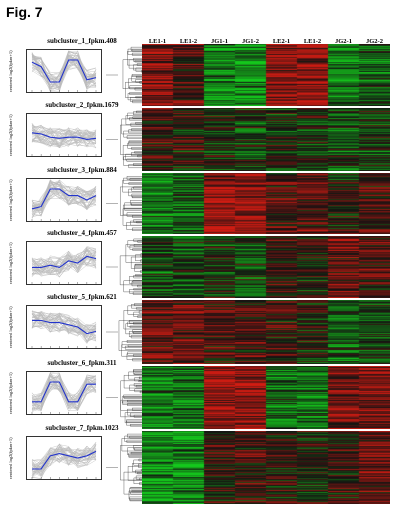 This screenshot has width=405, height=508. Describe the element at coordinates (343, 41) in the screenshot. I see `column-header: JG2-1` at that location.